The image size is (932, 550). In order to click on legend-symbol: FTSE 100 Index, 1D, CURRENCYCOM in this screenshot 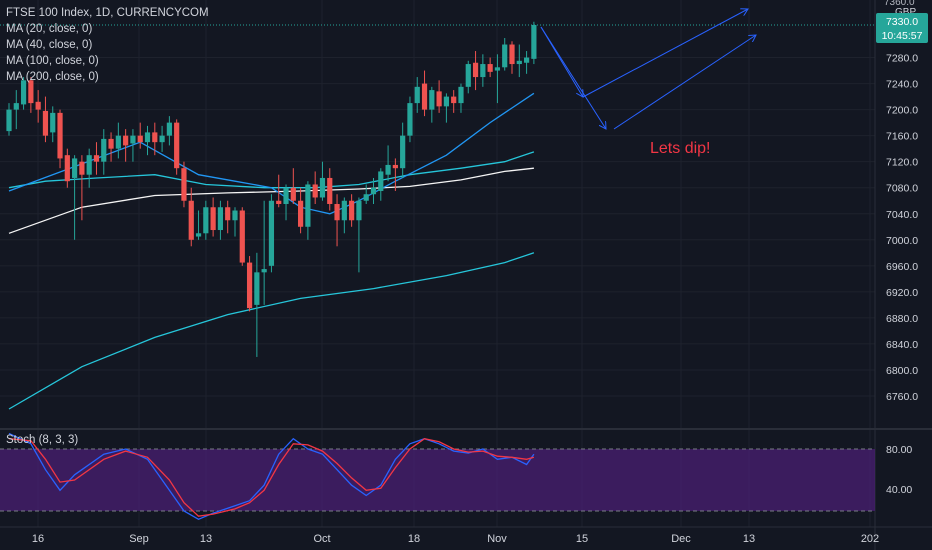, I will do `click(107, 13)`.